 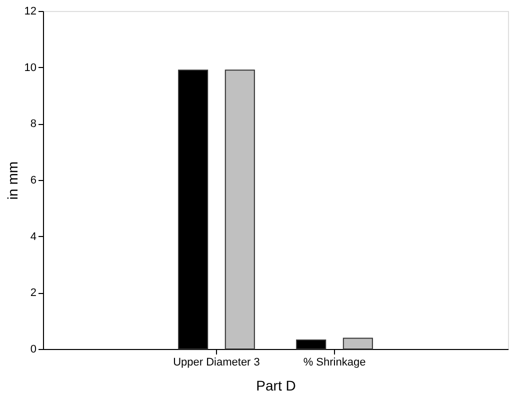 What do you see at coordinates (12, 180) in the screenshot?
I see `y-axis-title: in mm` at bounding box center [12, 180].